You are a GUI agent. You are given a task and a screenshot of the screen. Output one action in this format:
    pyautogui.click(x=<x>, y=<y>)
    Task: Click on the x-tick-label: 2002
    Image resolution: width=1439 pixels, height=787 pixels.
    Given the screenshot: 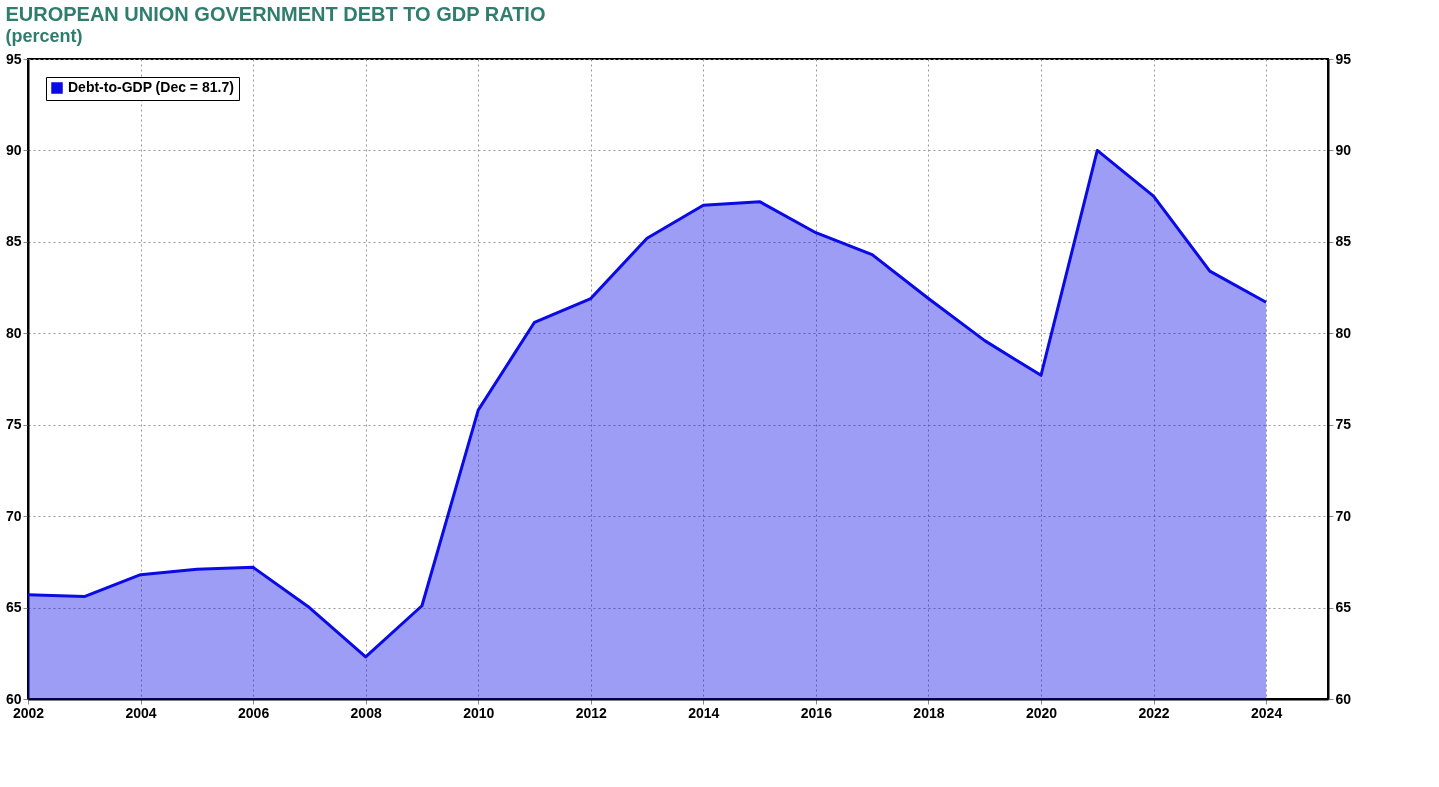 What is the action you would take?
    pyautogui.click(x=28, y=712)
    